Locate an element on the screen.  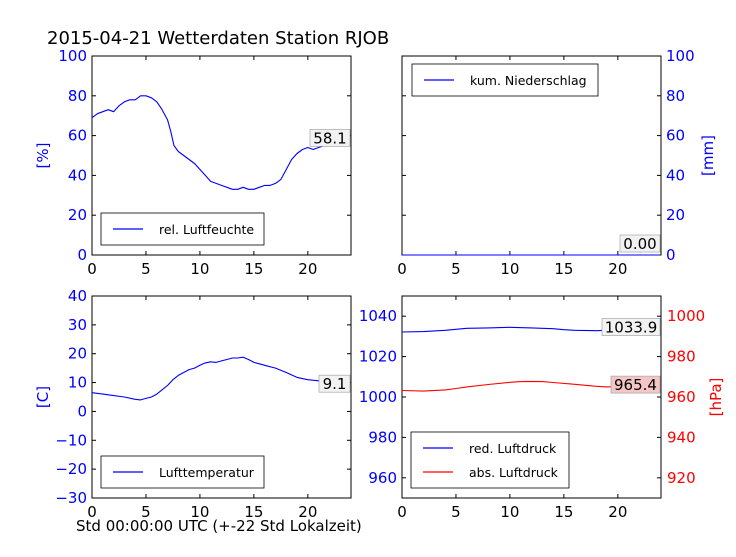
y-tick-label: 1020 is located at coordinates (378, 357).